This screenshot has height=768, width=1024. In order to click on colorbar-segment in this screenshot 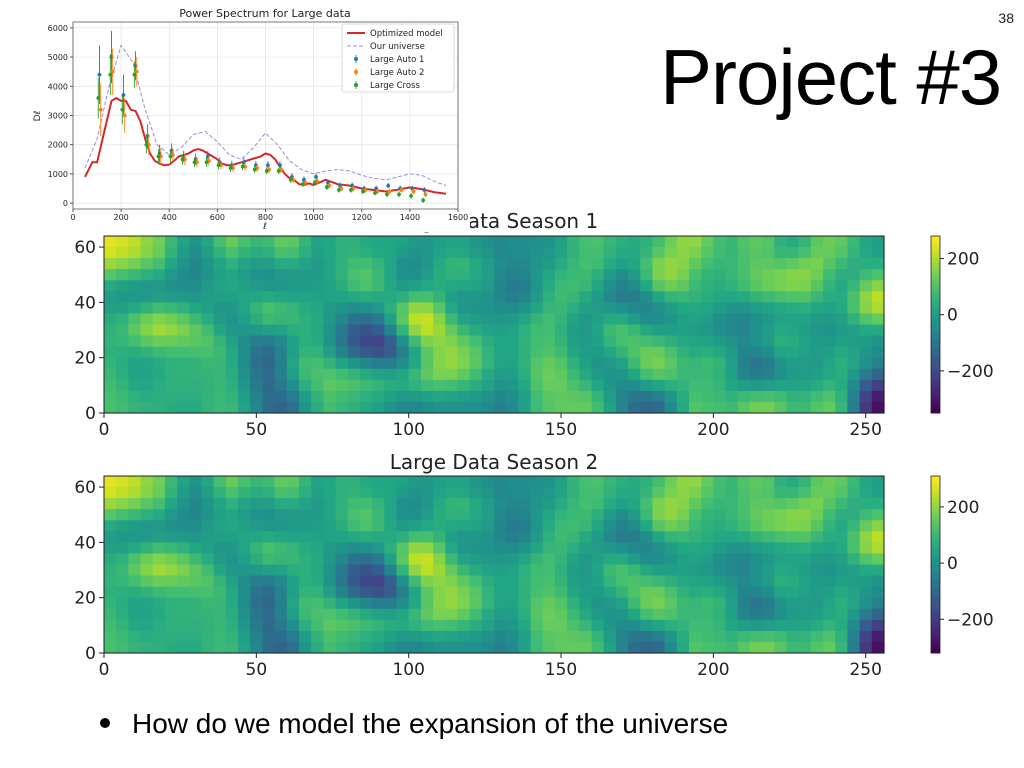, I will do `click(935, 571)`.